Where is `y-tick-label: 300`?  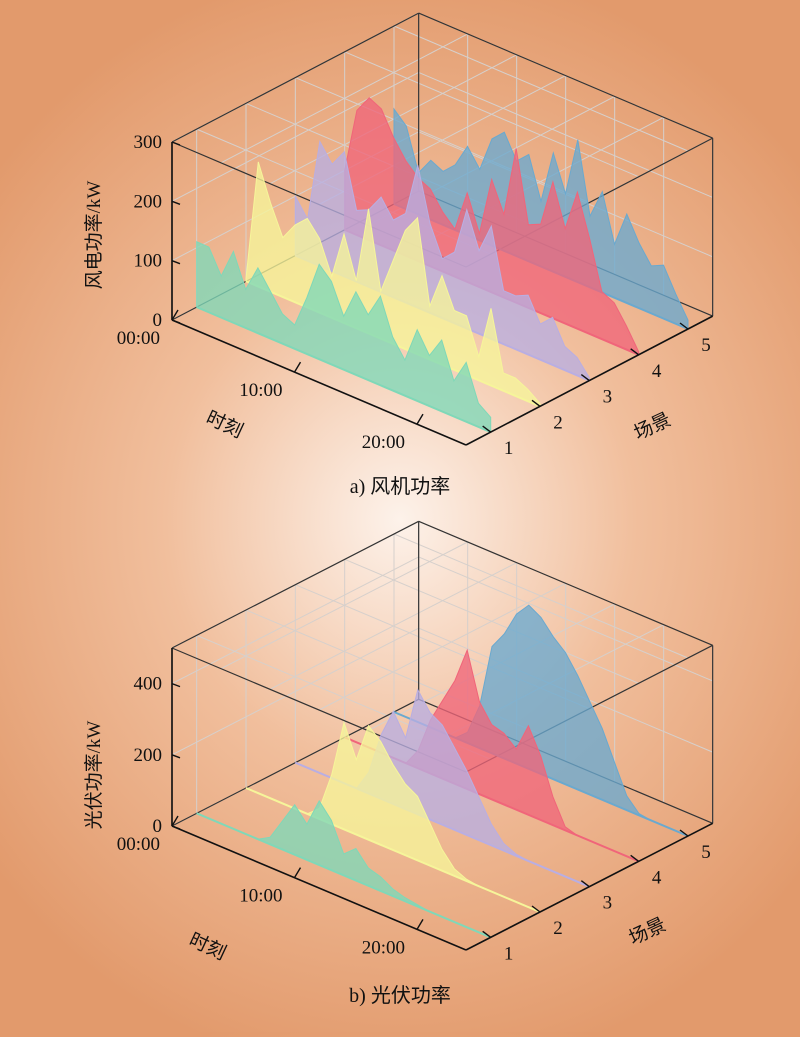 y-tick-label: 300 is located at coordinates (148, 142).